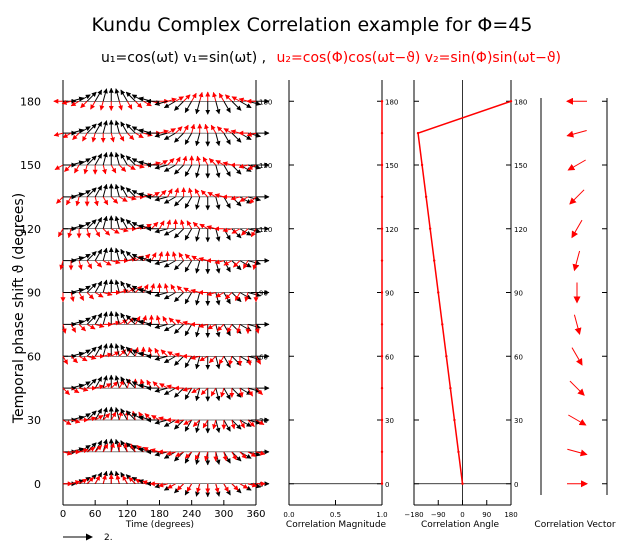 The height and width of the screenshot is (551, 639). Describe the element at coordinates (391, 102) in the screenshot. I see `magnitude-ytick-label-180: 180` at that location.